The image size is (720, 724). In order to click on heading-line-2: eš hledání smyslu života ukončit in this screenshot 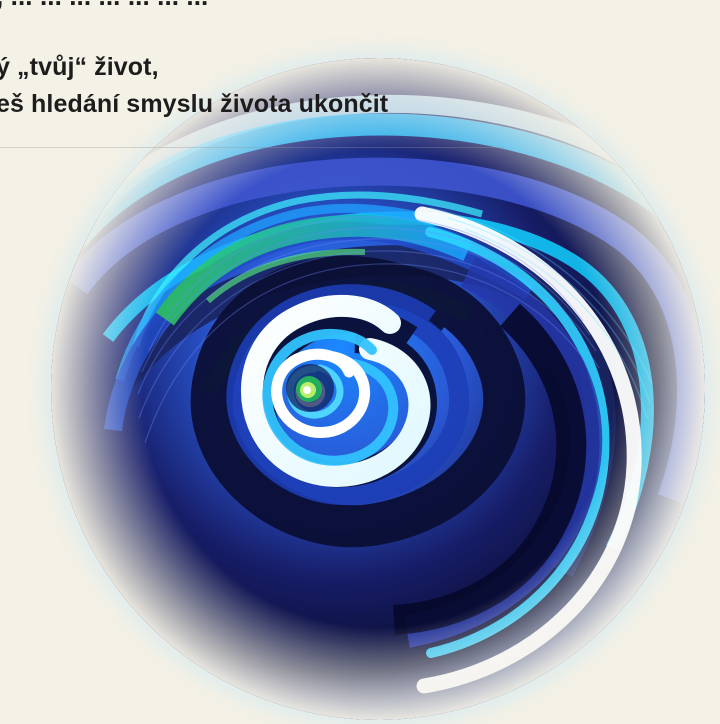, I will do `click(194, 104)`.